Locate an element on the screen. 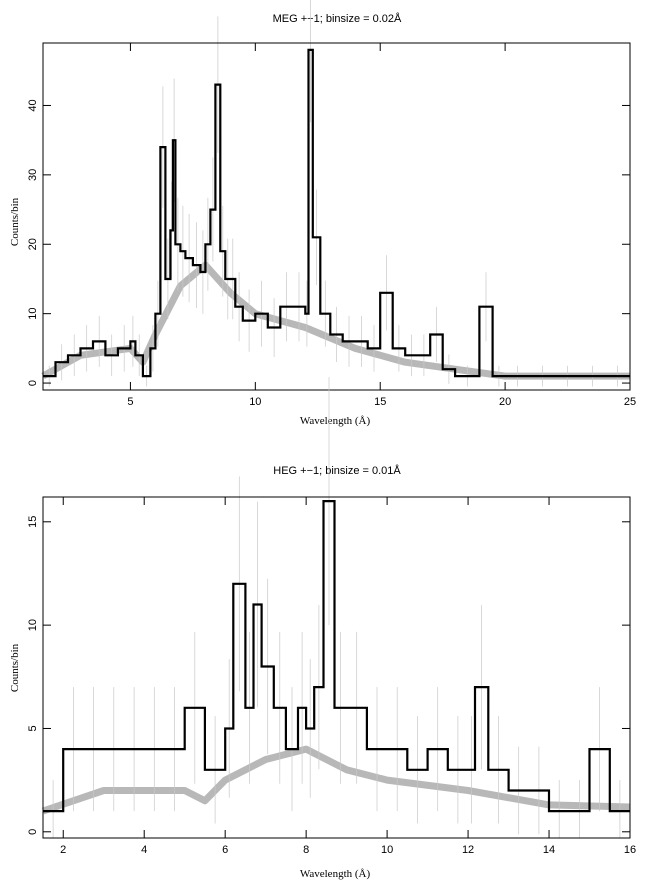  heg-x-tick-label: 2 is located at coordinates (63, 850).